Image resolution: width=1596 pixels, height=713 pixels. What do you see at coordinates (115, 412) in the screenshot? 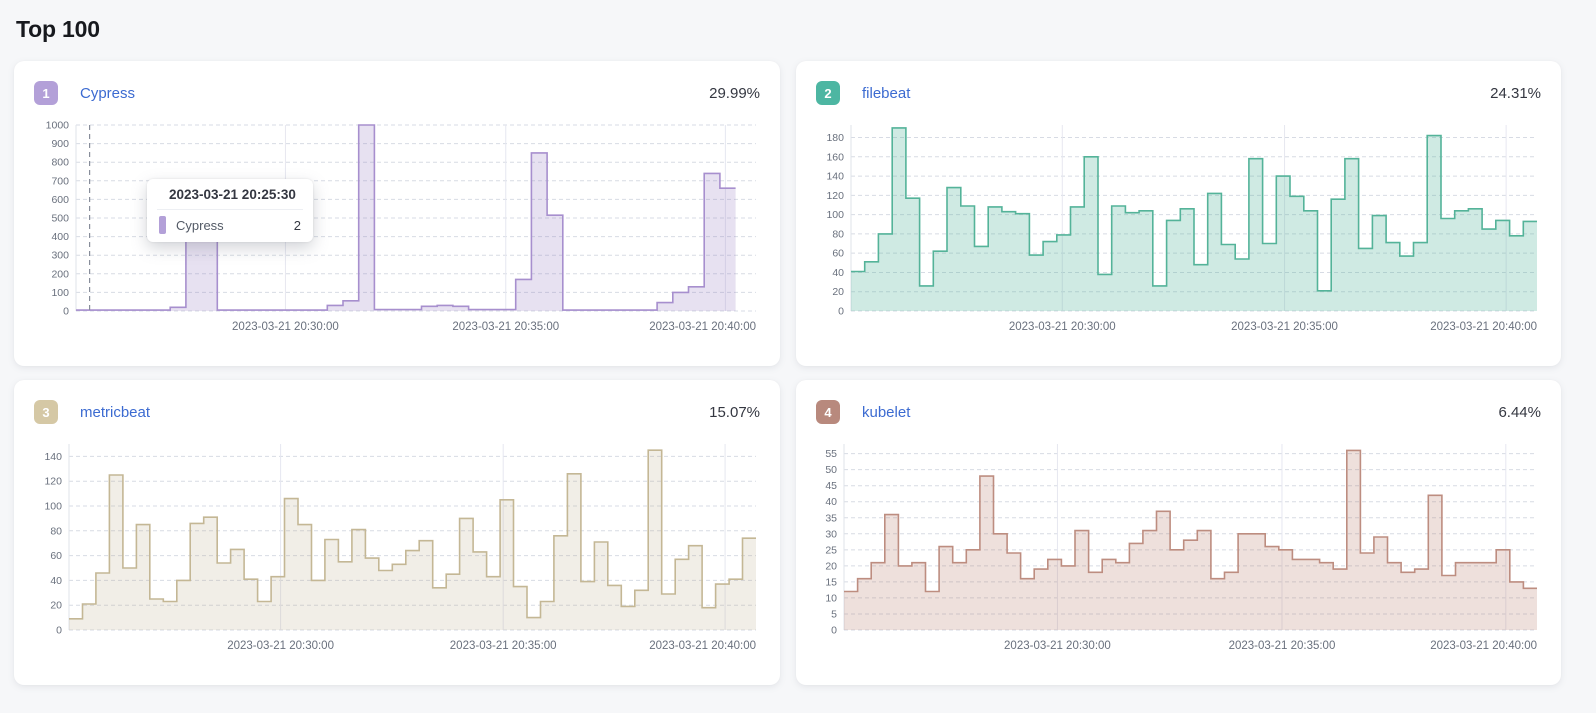
I see `series-link: metricbeat` at bounding box center [115, 412].